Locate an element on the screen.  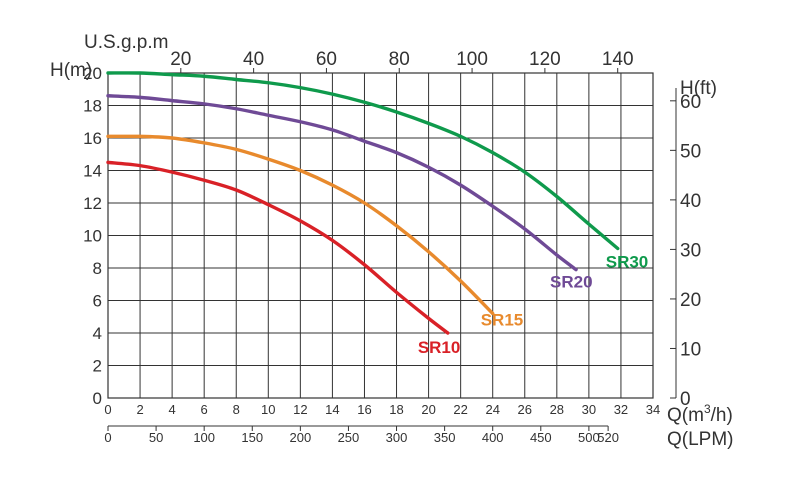
usgpm-tick-label: 100 is located at coordinates (472, 59).